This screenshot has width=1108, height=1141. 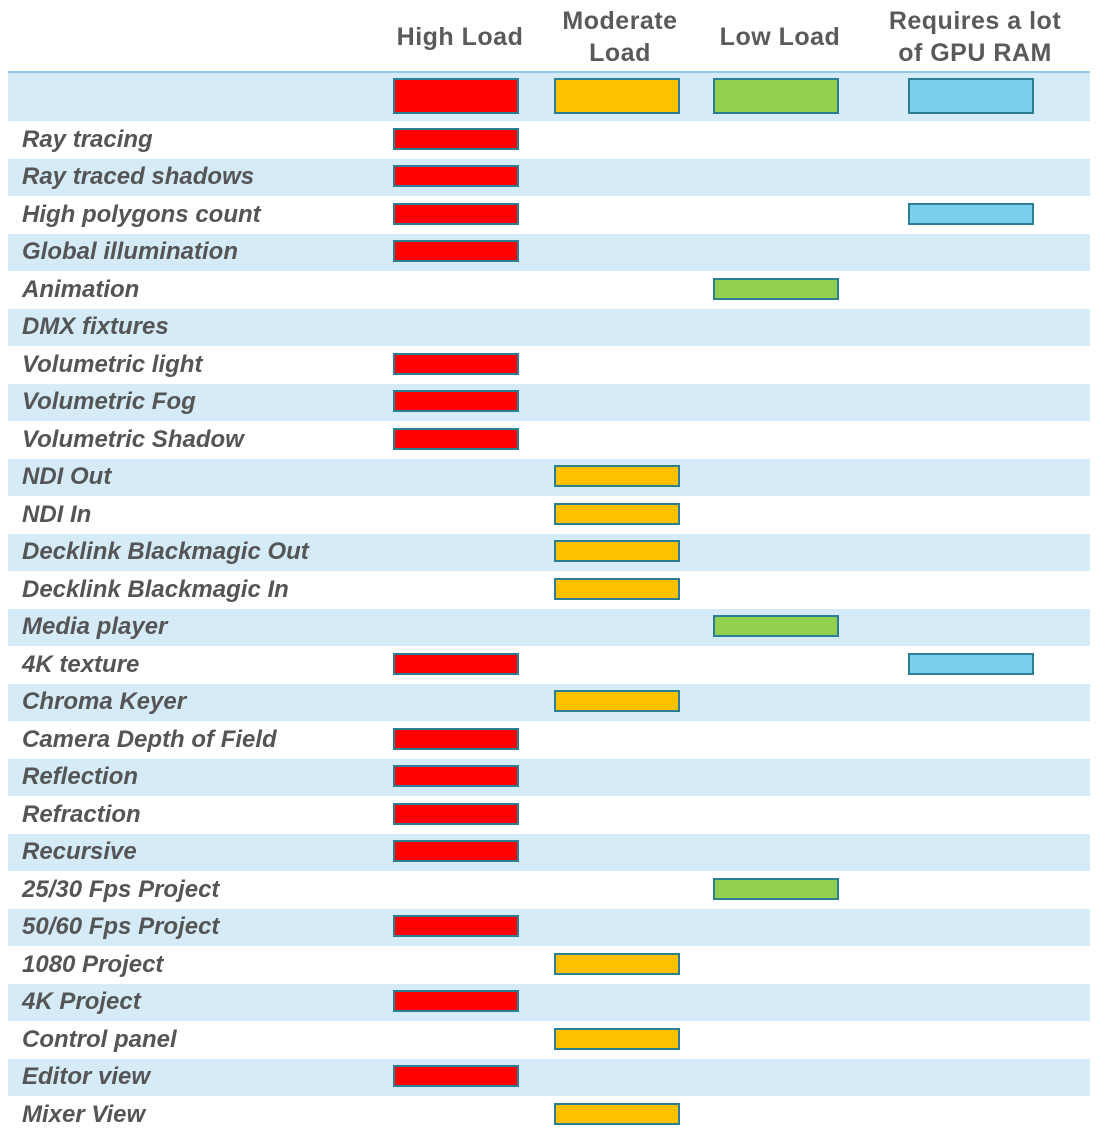 I want to click on table-row: Ray tracing, so click(x=549, y=140).